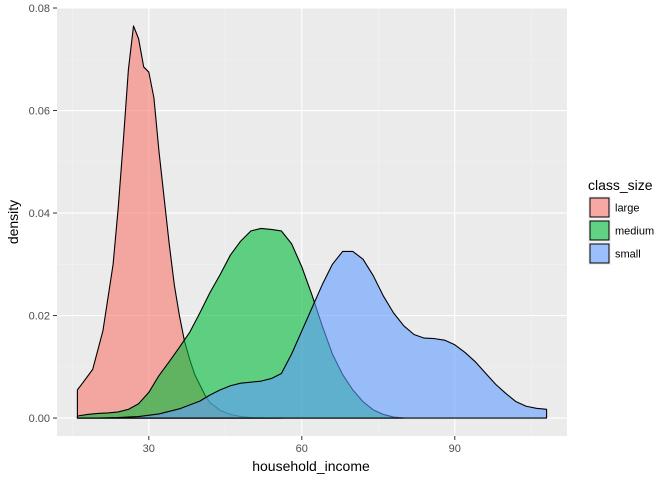 The image size is (672, 480). Describe the element at coordinates (39, 317) in the screenshot. I see `y-tick-label: 0.02` at that location.